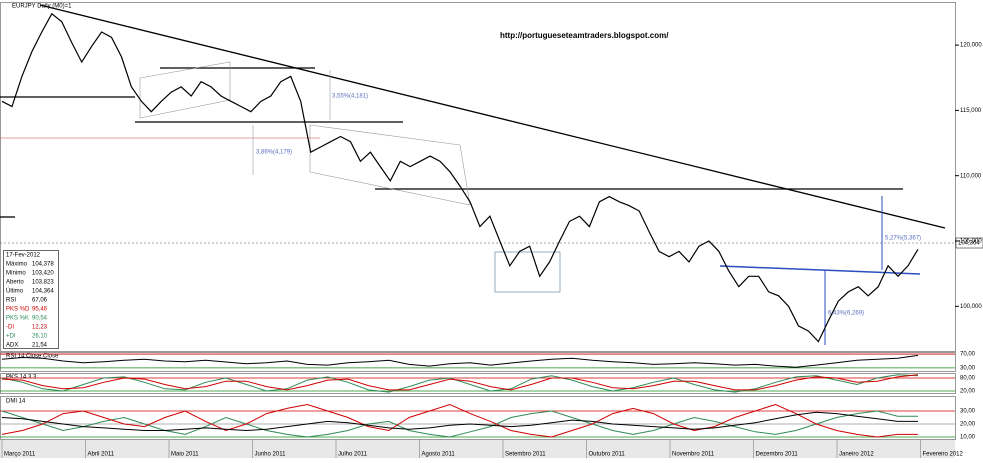 This screenshot has width=983, height=463. I want to click on y-tick-label: 120,000, so click(971, 46).